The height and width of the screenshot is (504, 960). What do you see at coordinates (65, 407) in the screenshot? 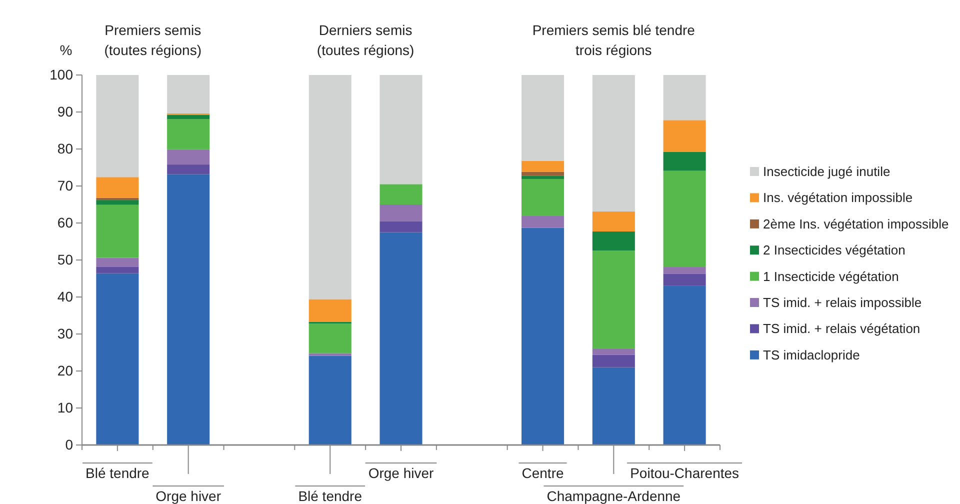
I see `y-tick-label: 10` at bounding box center [65, 407].